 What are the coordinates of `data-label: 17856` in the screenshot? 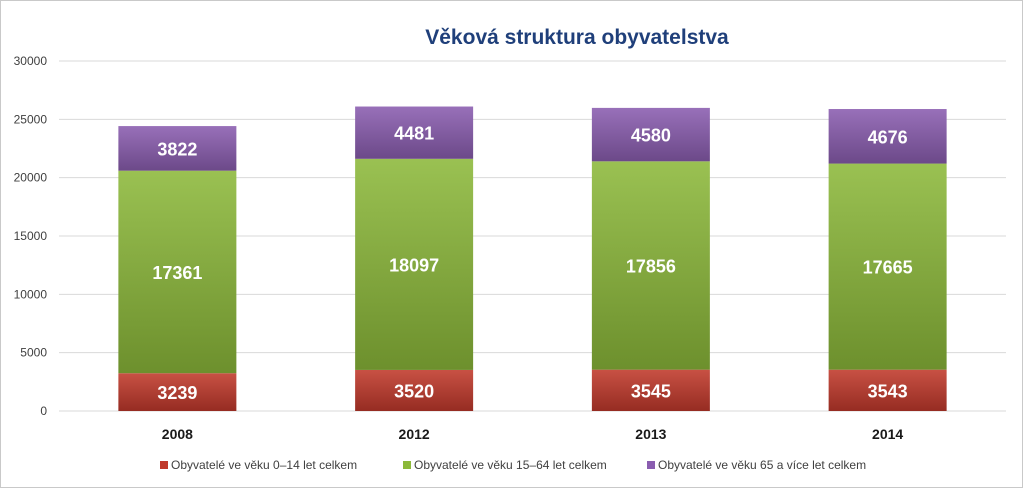 It's located at (651, 266).